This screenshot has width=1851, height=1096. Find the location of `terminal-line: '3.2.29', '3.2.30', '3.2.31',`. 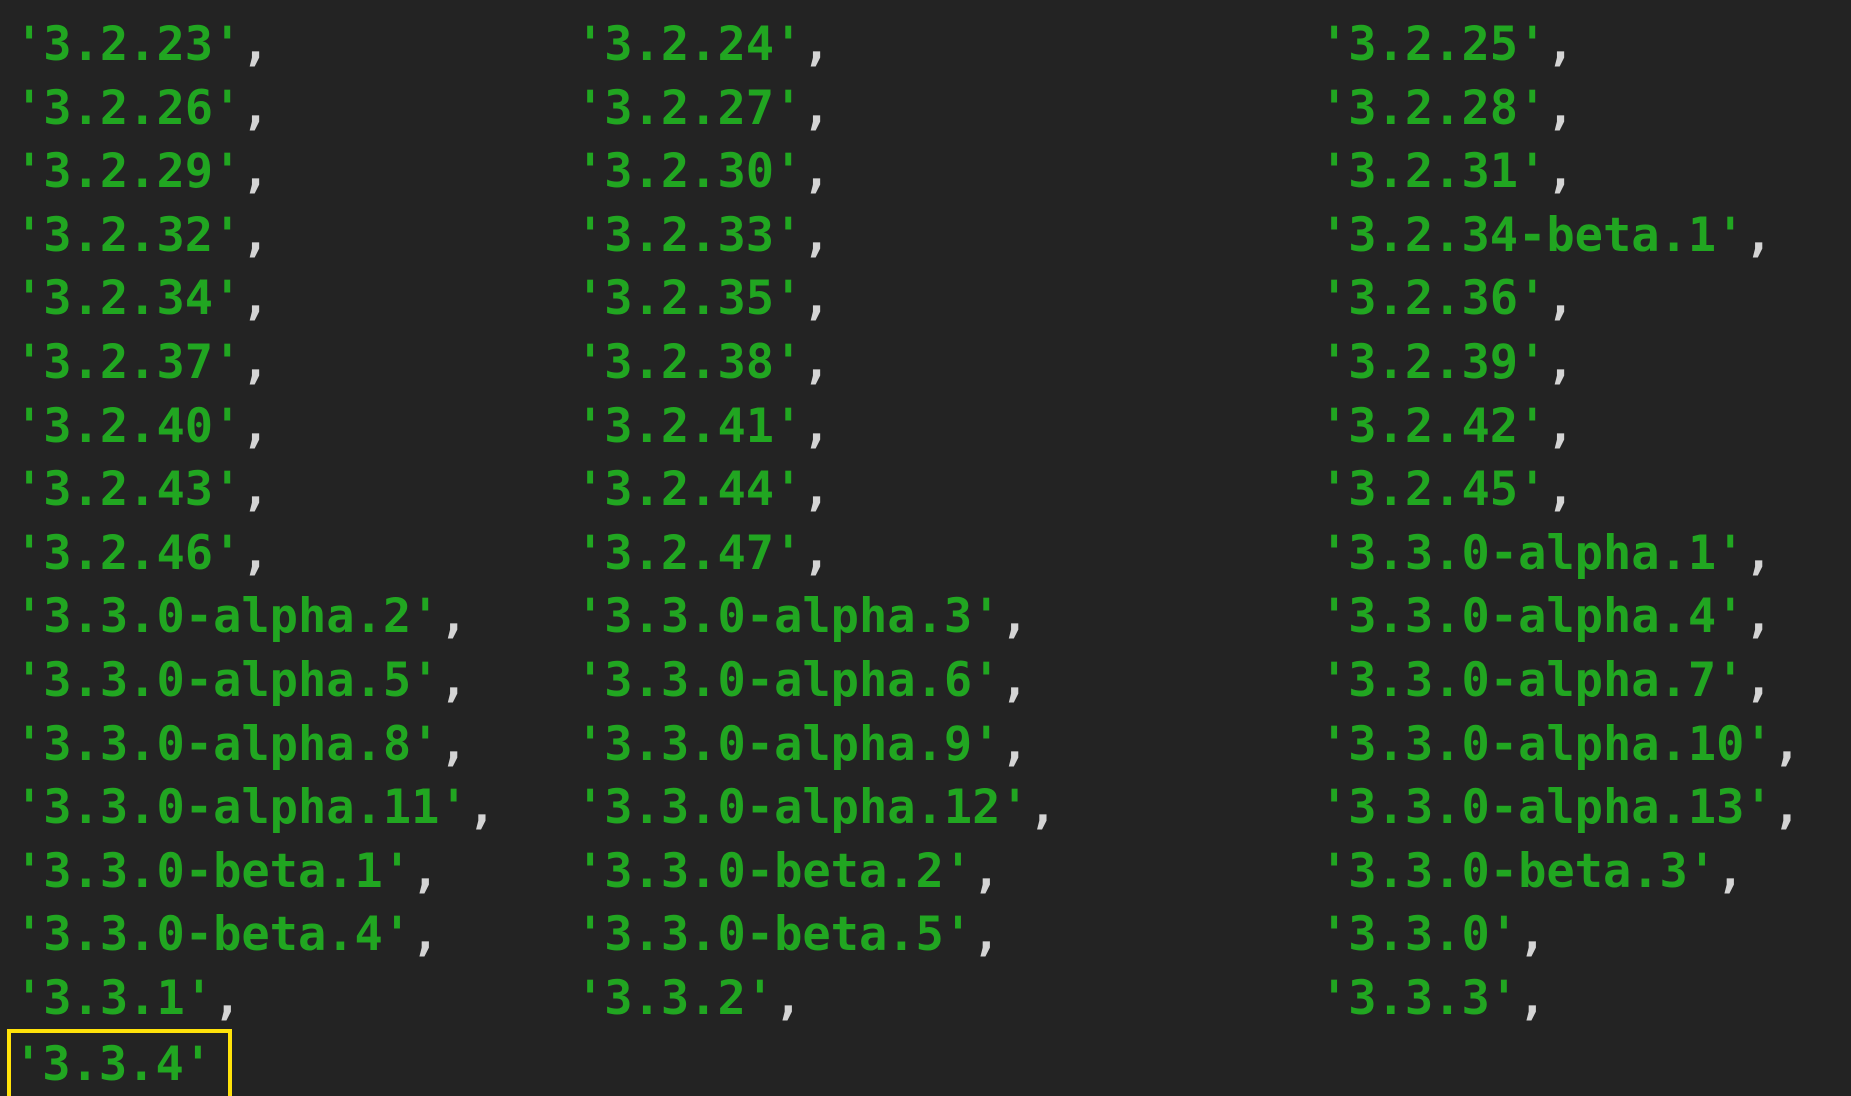

terminal-line: '3.2.29', '3.2.30', '3.2.31', is located at coordinates (925, 172).